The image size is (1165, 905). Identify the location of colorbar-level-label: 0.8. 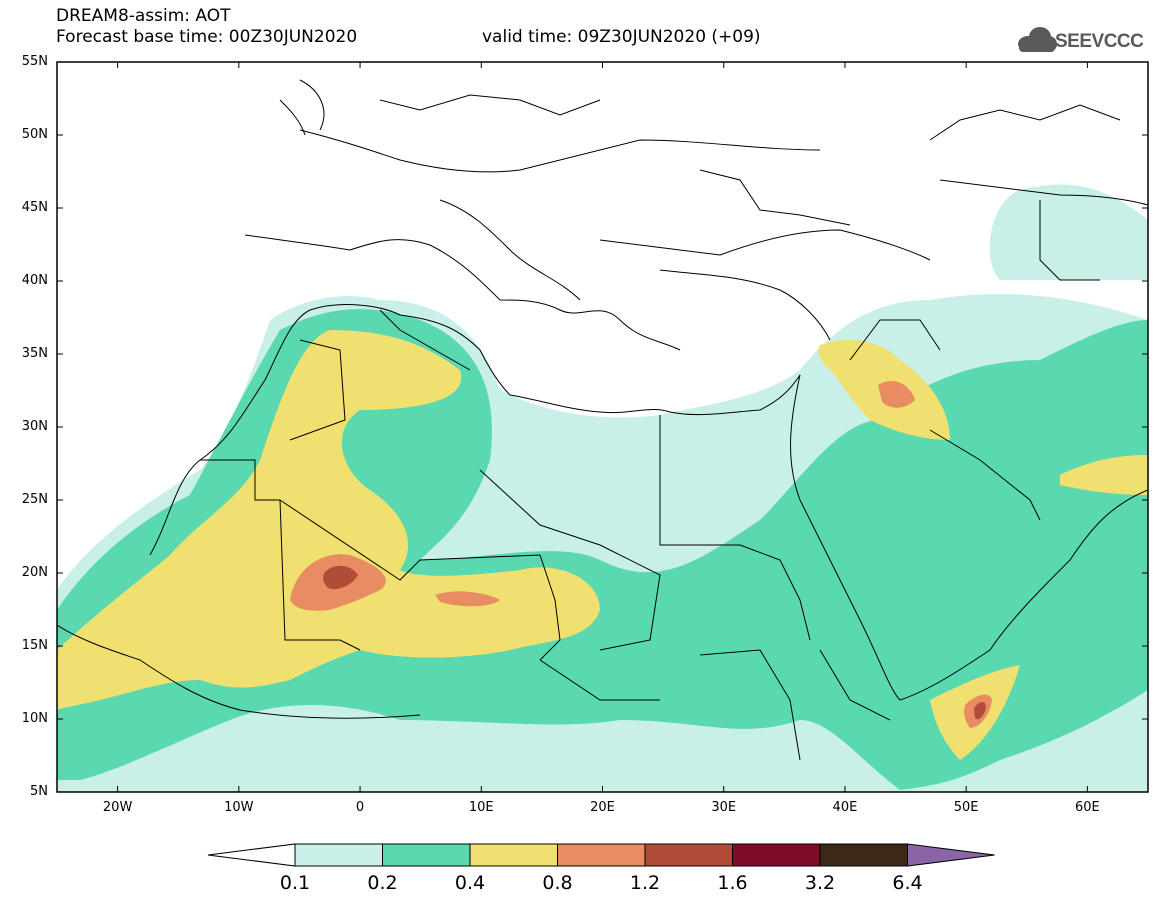
(557, 883).